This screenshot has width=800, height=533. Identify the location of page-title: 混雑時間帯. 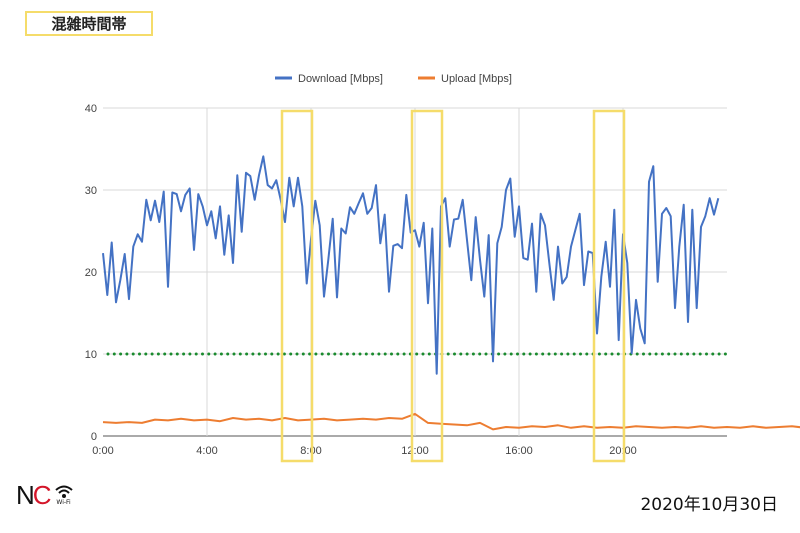
(89, 23).